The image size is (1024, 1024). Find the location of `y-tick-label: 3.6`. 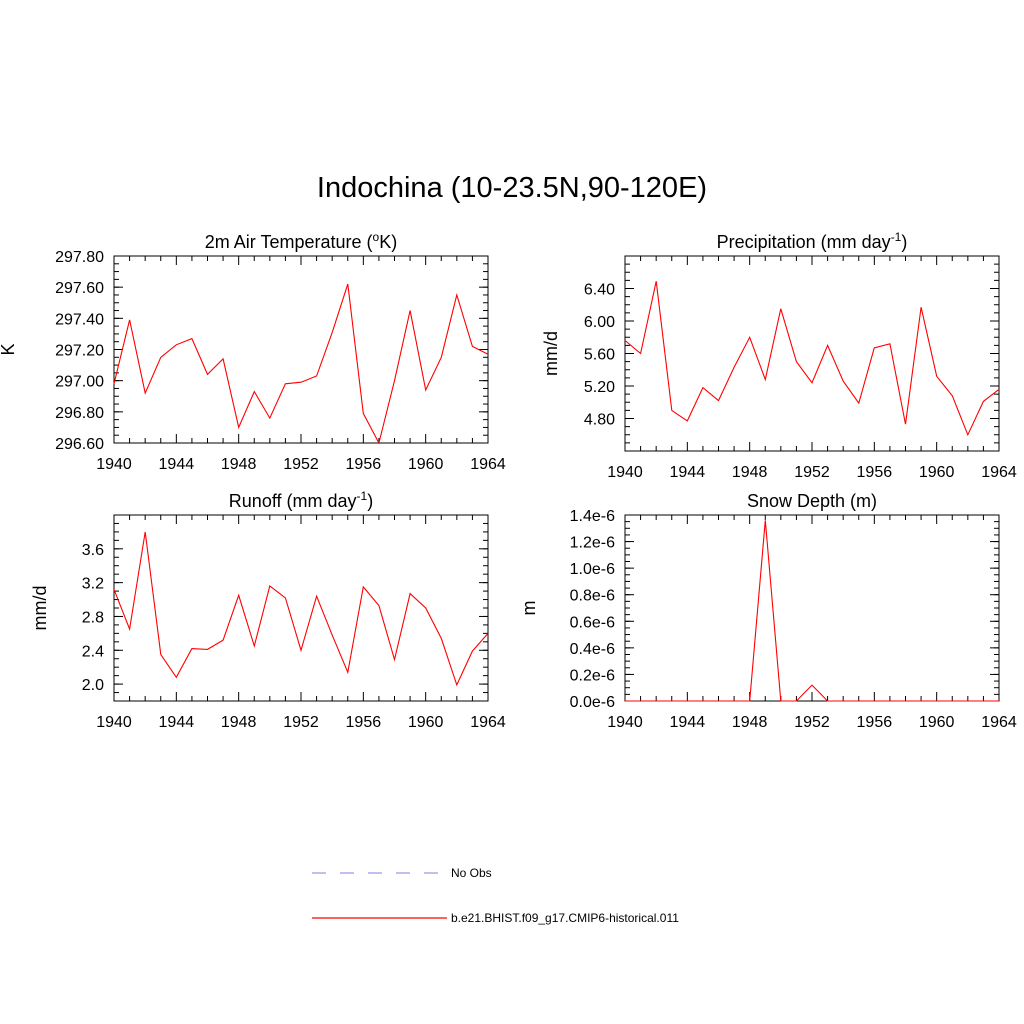

y-tick-label: 3.6 is located at coordinates (93, 550).